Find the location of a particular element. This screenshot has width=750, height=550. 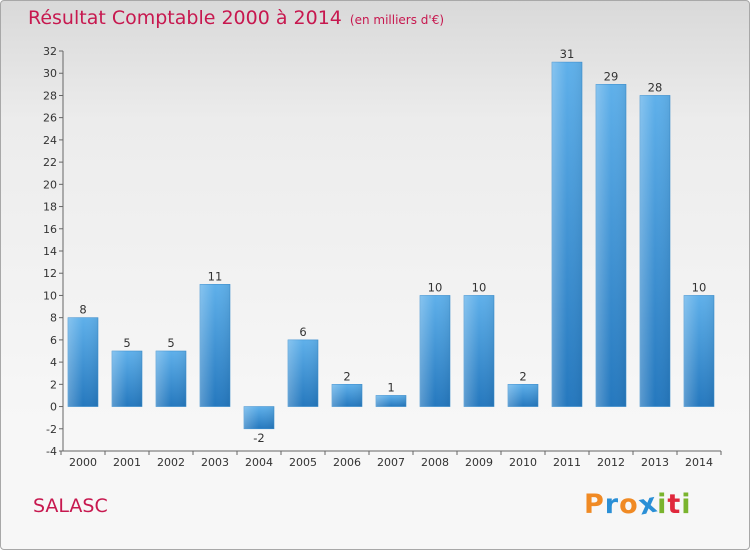

y-tick-label: 24 is located at coordinates (50, 140).